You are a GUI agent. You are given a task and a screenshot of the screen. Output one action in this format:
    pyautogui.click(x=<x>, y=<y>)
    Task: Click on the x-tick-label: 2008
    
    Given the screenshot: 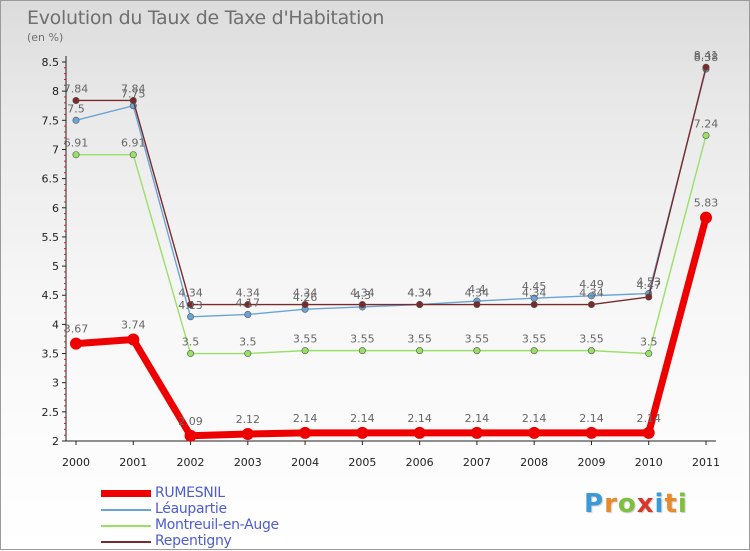 What is the action you would take?
    pyautogui.click(x=534, y=462)
    